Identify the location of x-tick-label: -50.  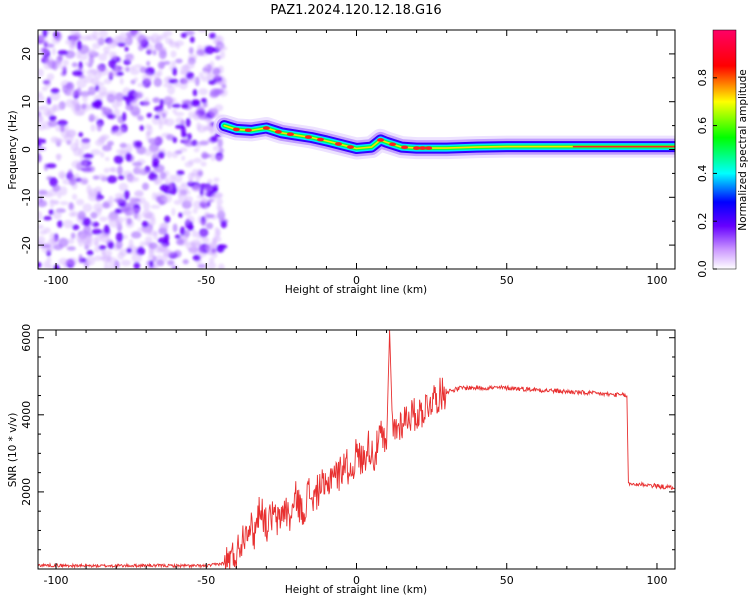
(206, 280).